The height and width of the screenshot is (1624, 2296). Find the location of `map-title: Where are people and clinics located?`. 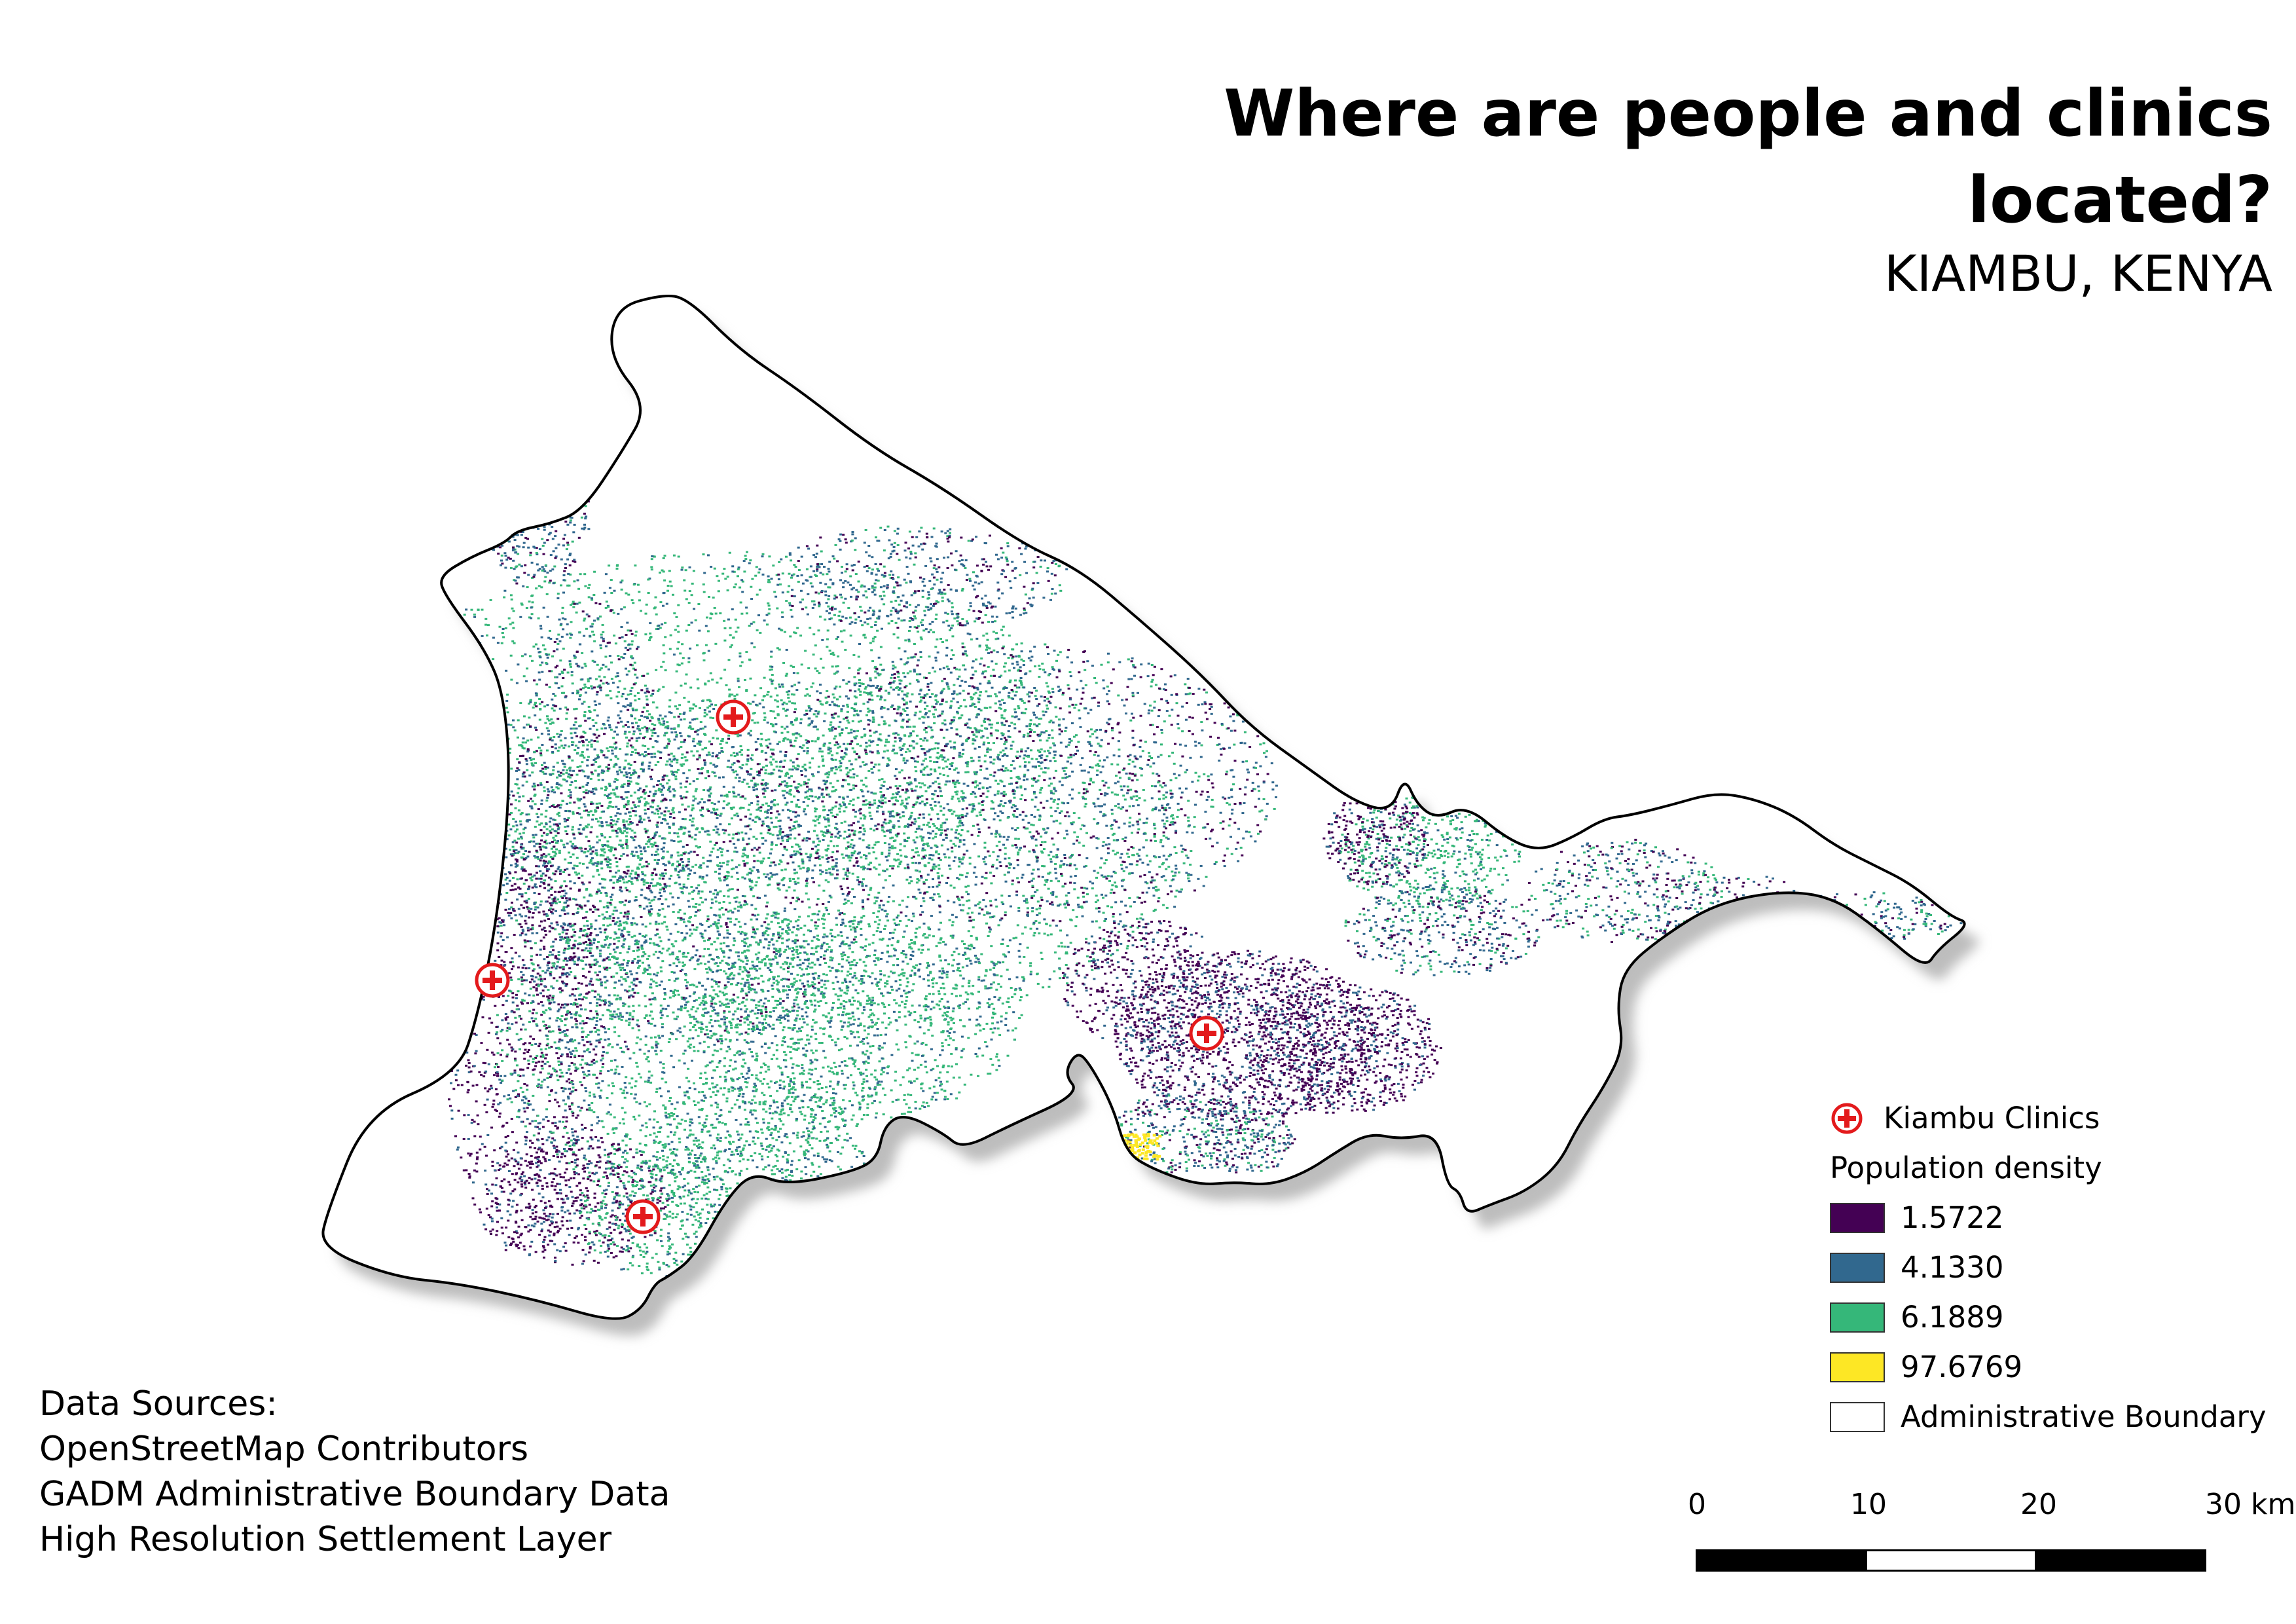

map-title: Where are people and clinics located? is located at coordinates (1748, 157).